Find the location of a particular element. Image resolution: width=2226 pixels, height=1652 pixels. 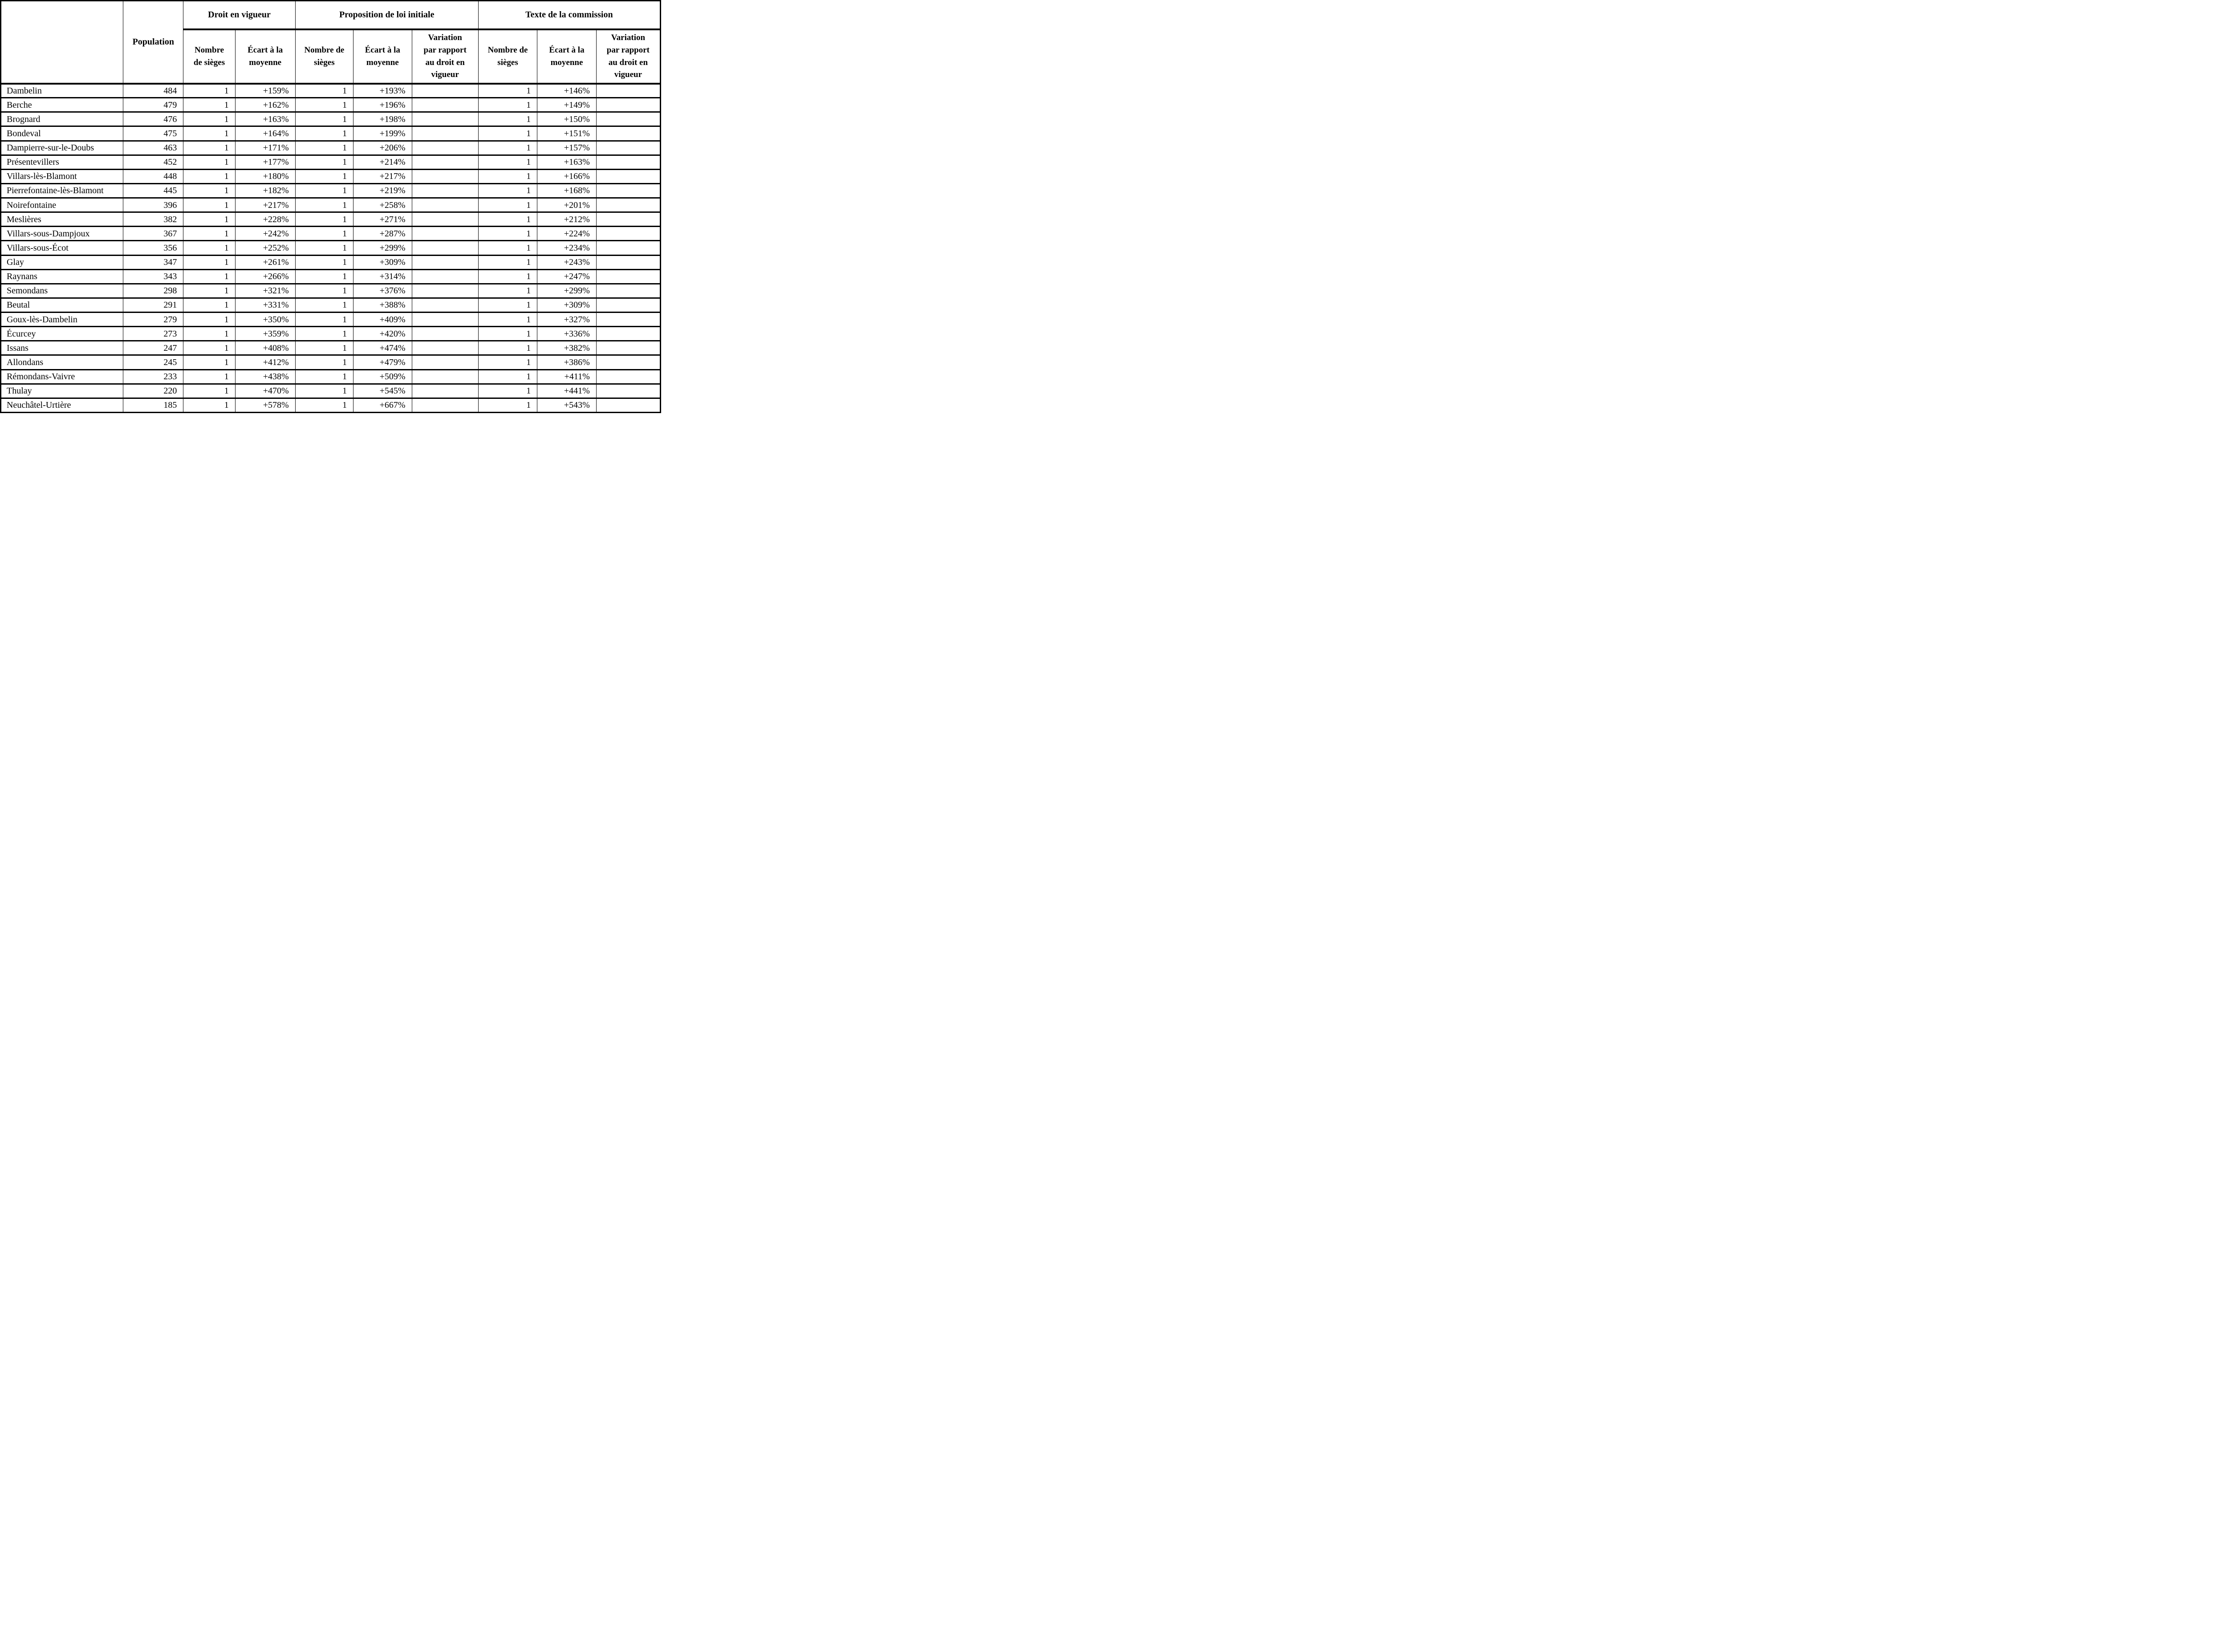

population-cell: 367 is located at coordinates (153, 233).